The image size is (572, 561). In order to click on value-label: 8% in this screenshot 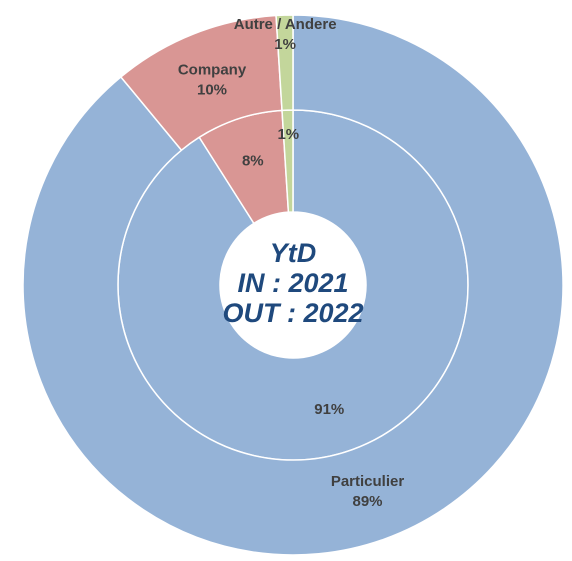, I will do `click(253, 160)`.